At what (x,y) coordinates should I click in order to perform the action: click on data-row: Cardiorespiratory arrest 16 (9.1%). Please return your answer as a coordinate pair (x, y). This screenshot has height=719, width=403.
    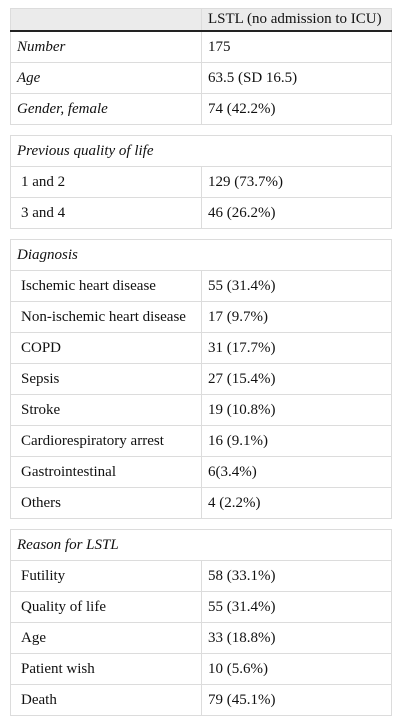
    Looking at the image, I should click on (201, 441).